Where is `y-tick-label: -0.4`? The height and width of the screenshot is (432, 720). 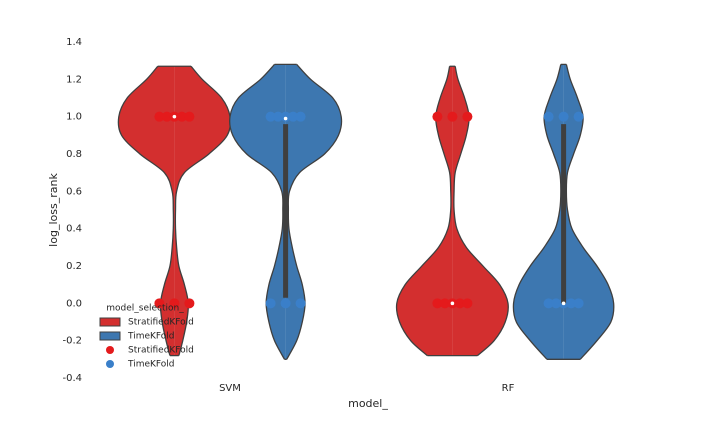 y-tick-label: -0.4 is located at coordinates (72, 378).